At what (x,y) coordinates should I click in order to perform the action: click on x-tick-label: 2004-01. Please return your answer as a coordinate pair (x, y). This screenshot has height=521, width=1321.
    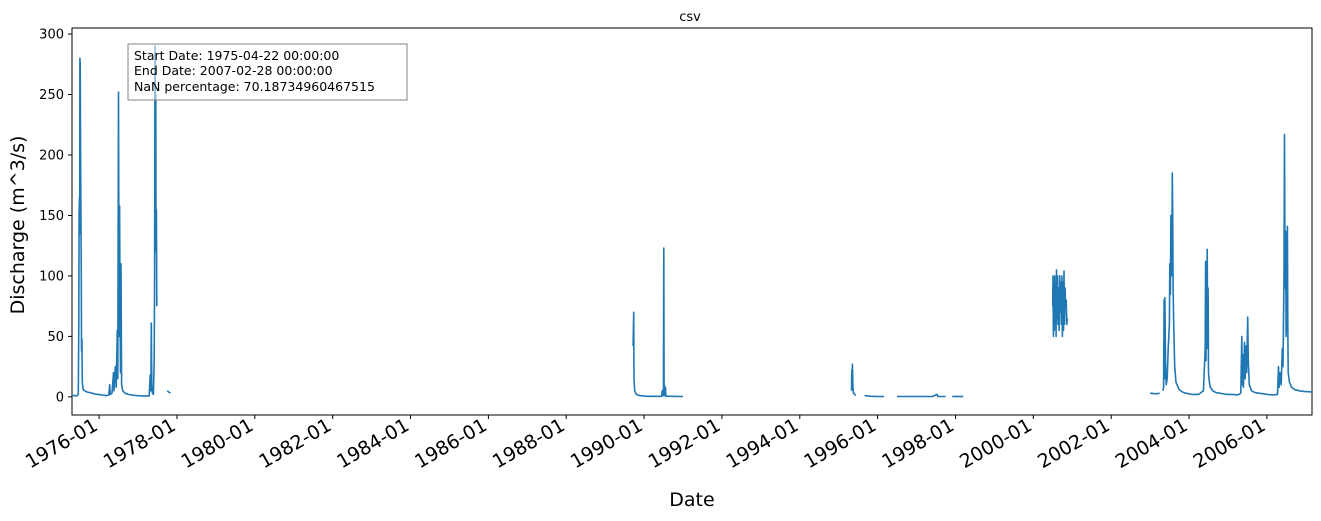
    Looking at the image, I should click on (1152, 443).